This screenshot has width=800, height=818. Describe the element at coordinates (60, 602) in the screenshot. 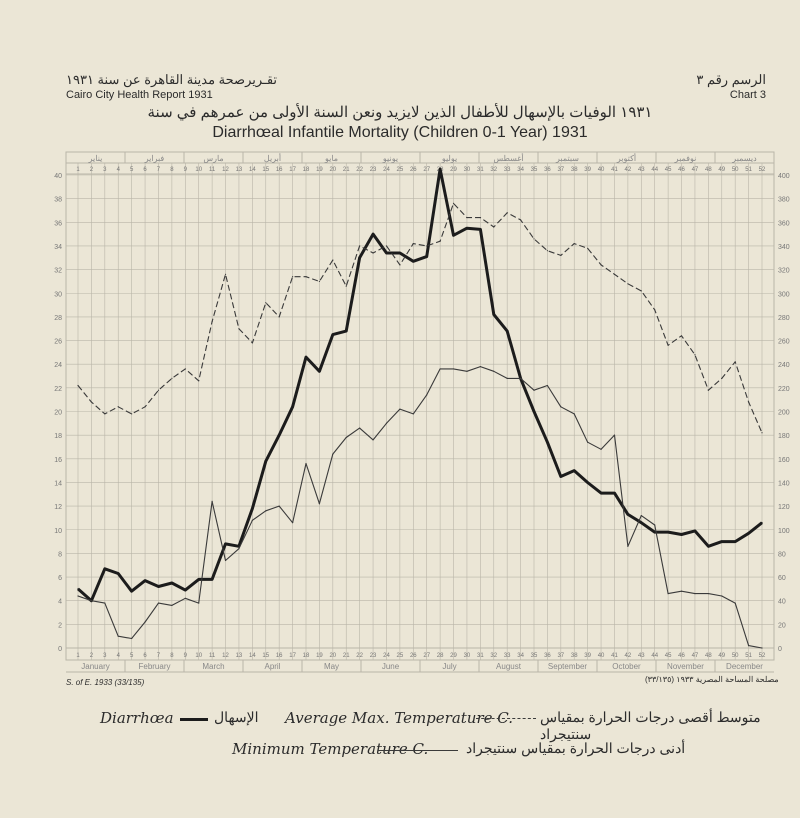

I see `y-axis-left-tick-label: 4` at that location.